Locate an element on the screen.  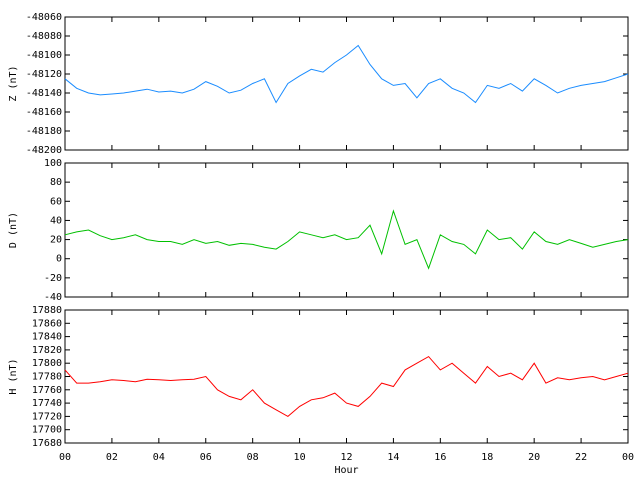
y-tick-label: 17800 is located at coordinates (47, 363).